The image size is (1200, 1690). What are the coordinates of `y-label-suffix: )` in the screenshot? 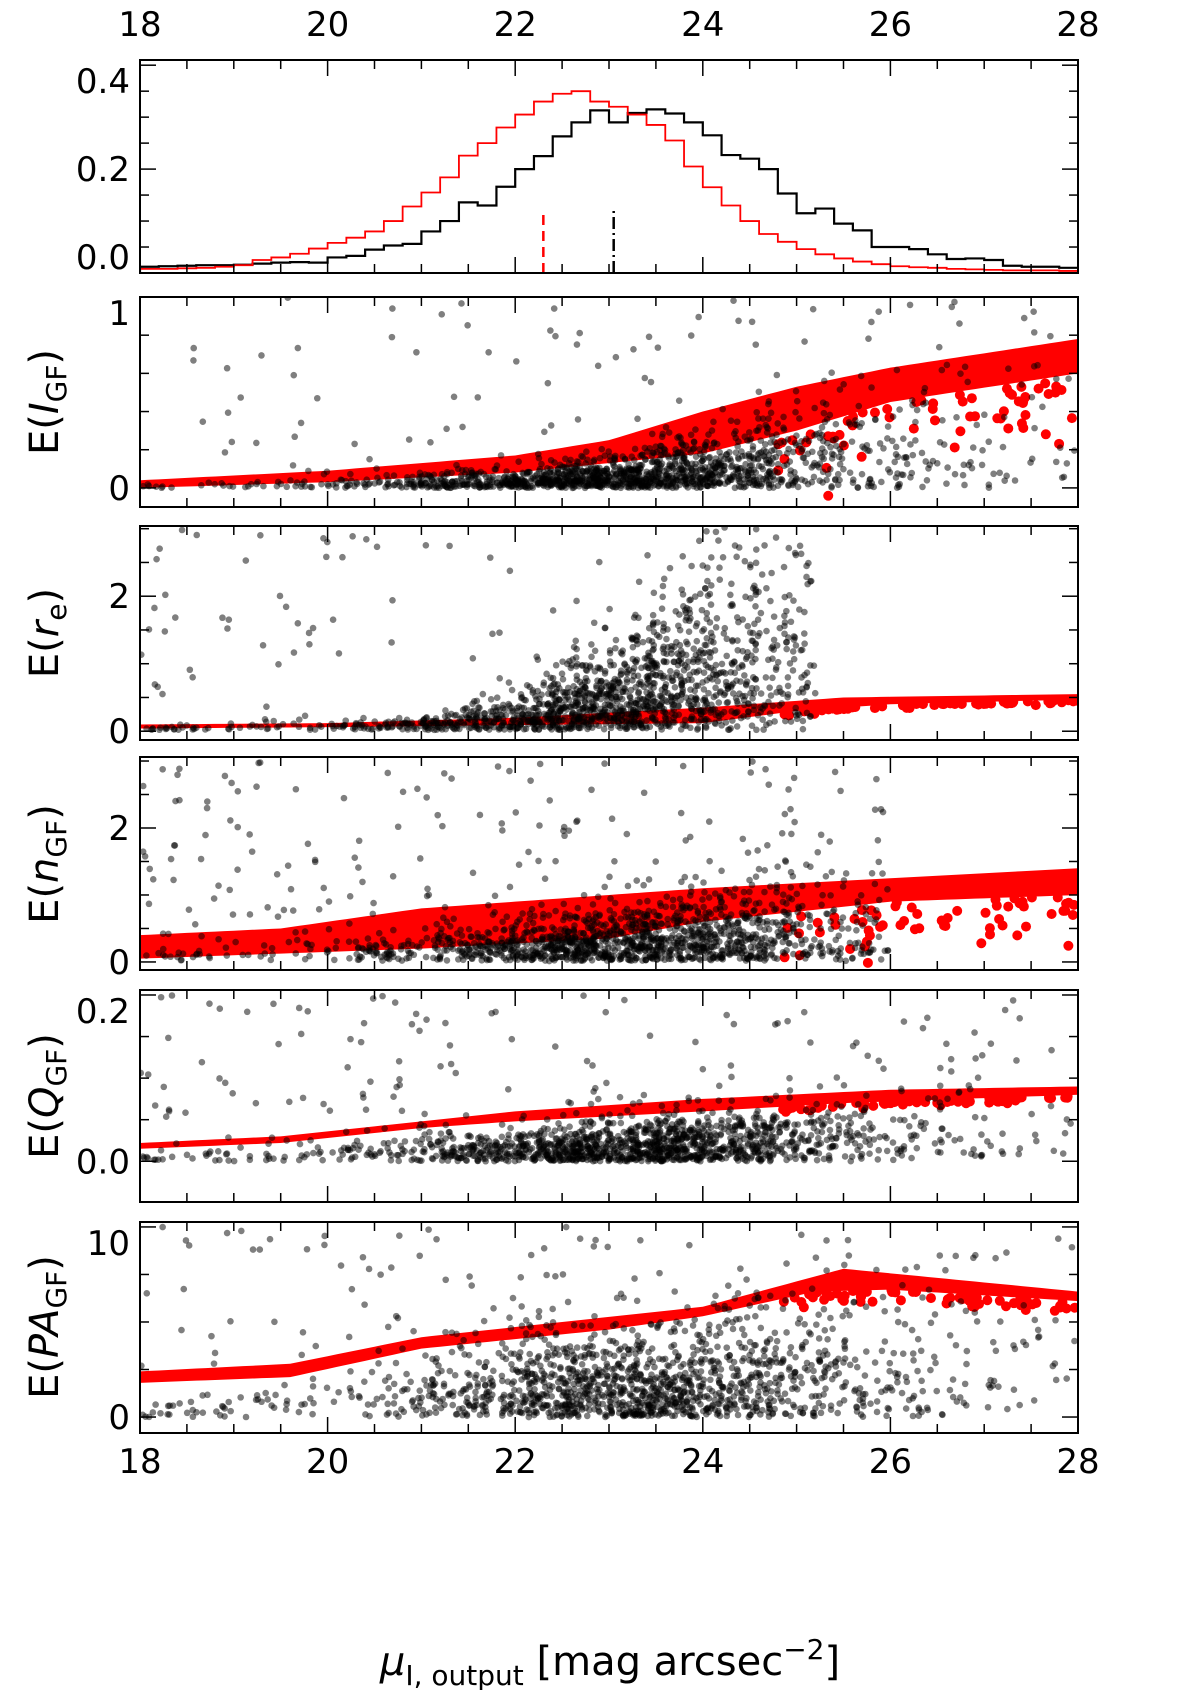 It's located at (45, 812).